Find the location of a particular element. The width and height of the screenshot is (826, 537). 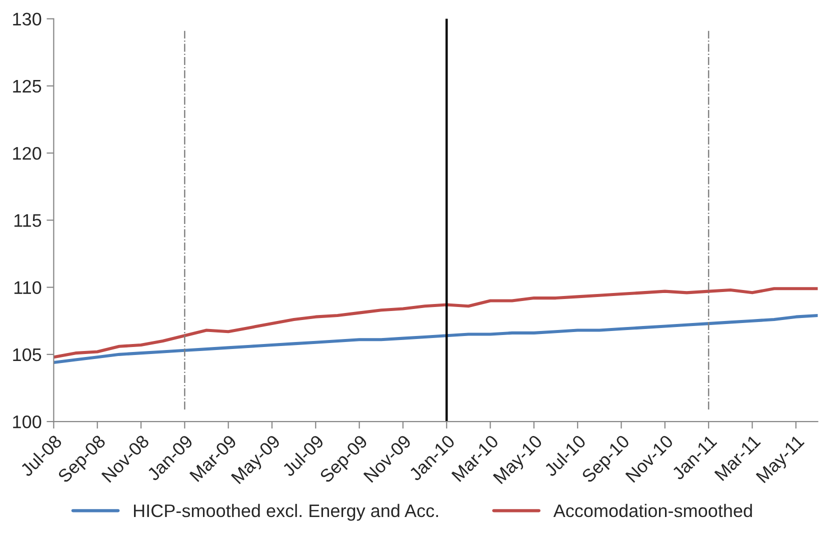

y-tick-label: 100 is located at coordinates (27, 421).